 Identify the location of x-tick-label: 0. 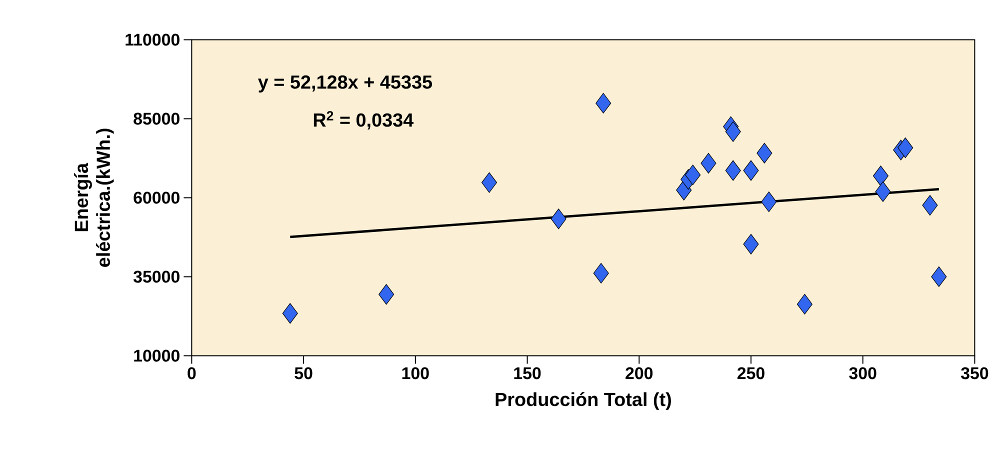
(192, 373).